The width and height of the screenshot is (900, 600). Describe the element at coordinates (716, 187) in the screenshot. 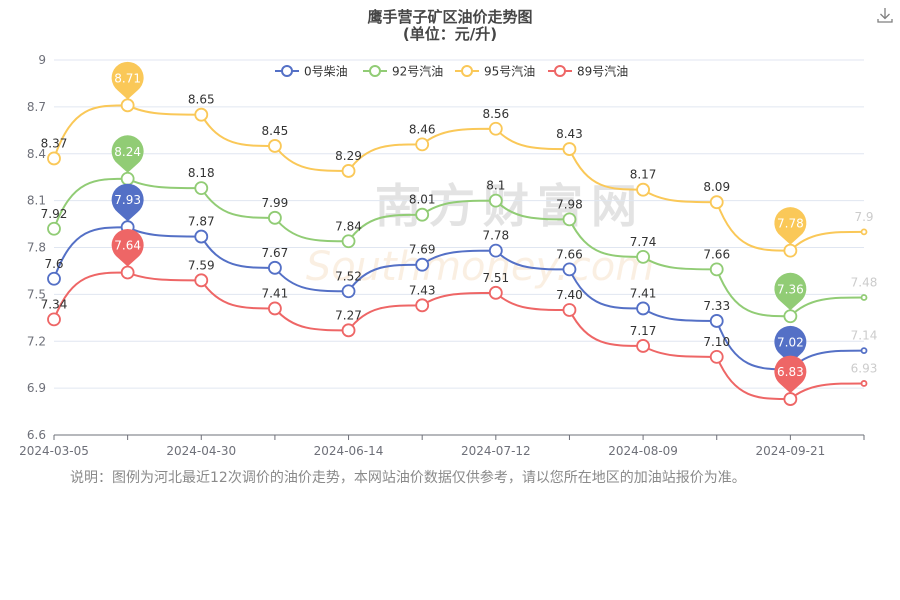

I see `data-label: 8.09` at that location.